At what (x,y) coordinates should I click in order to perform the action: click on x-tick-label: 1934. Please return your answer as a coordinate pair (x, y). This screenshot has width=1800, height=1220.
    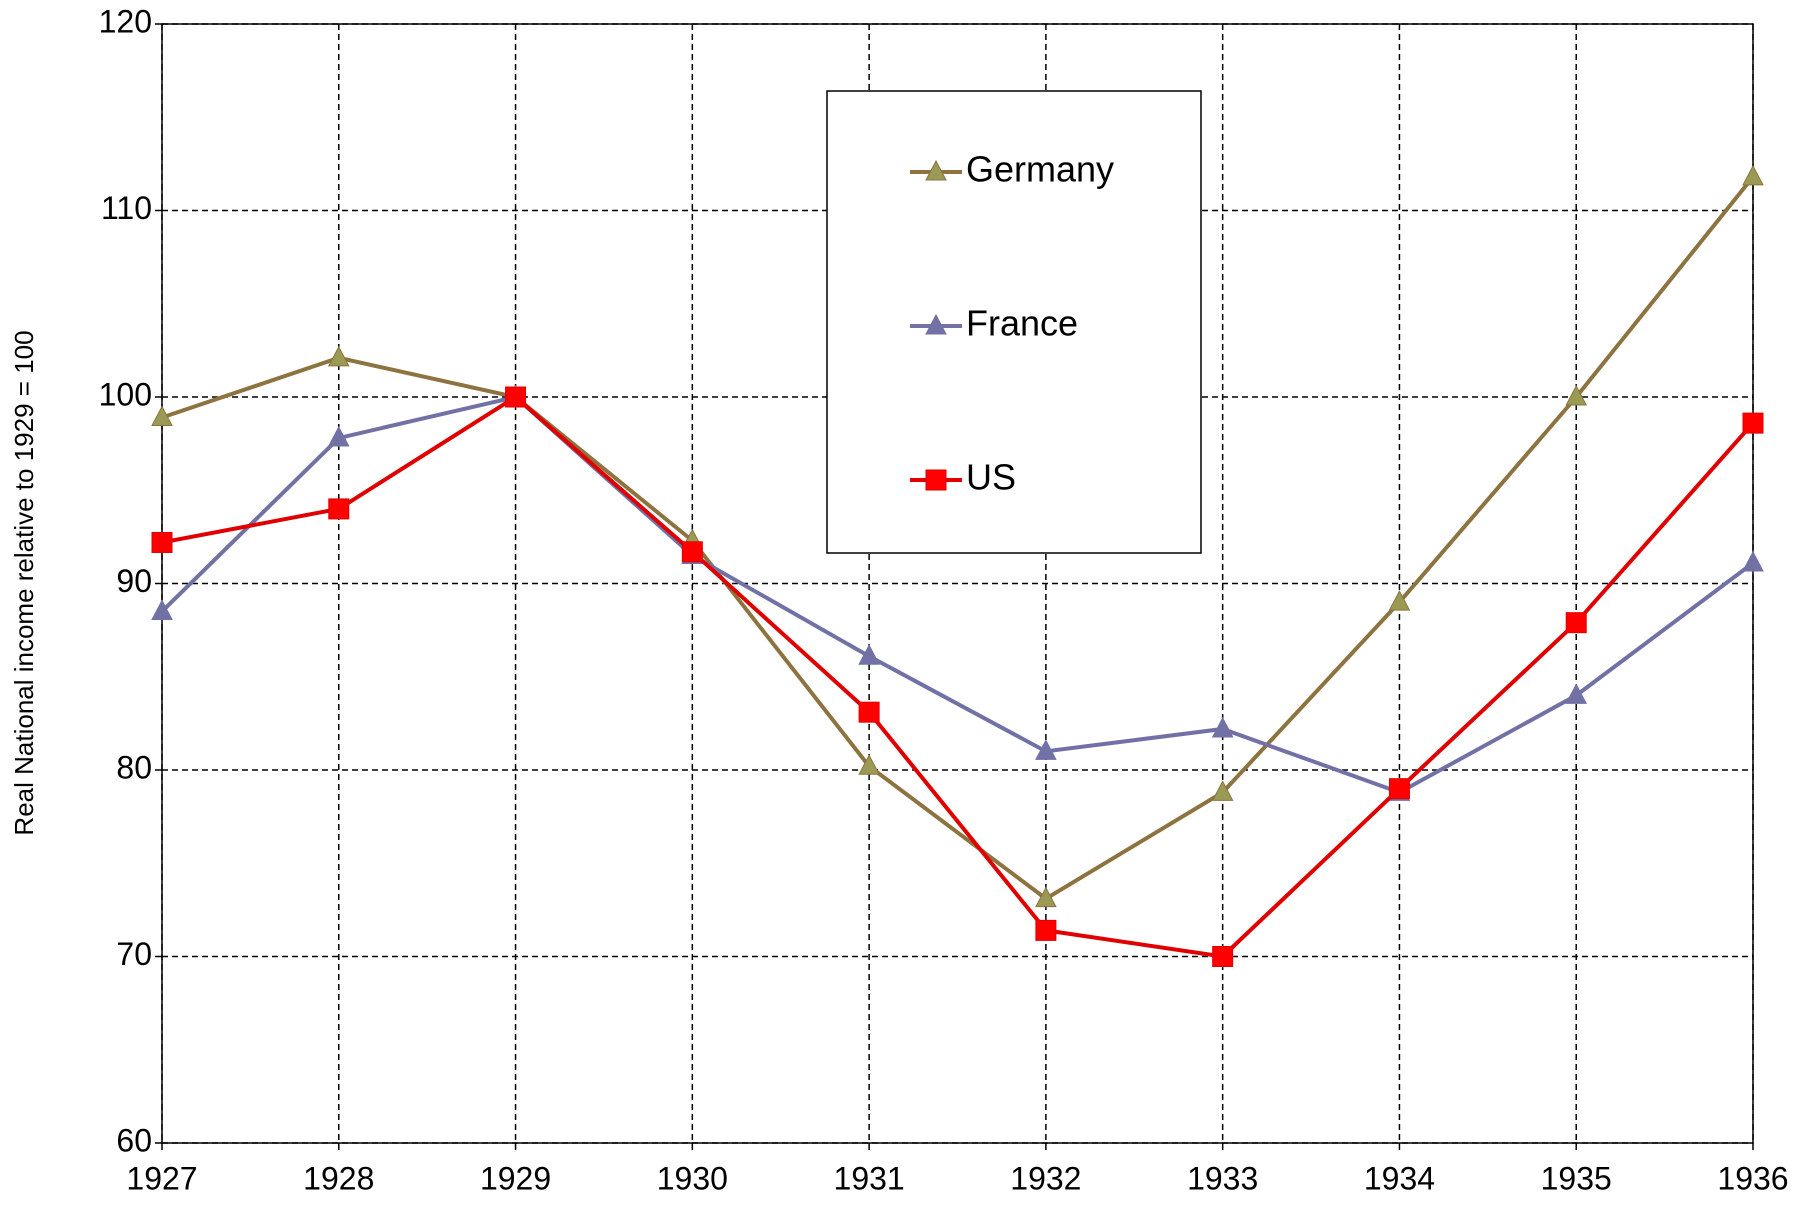
    Looking at the image, I should click on (1399, 1178).